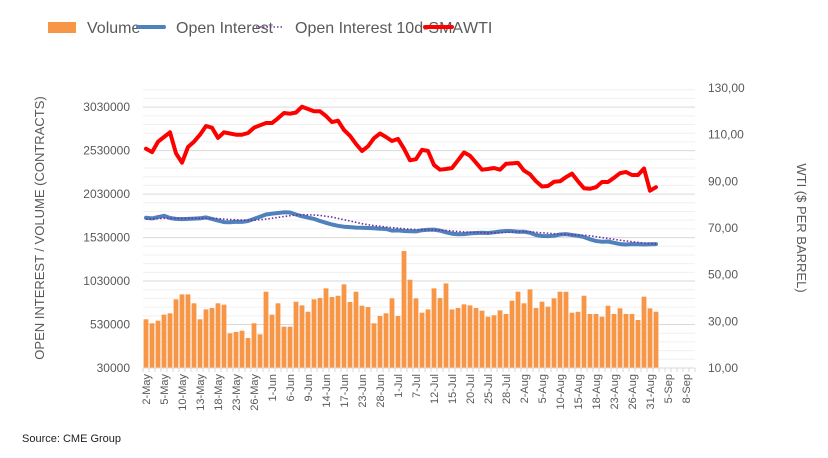 Image resolution: width=828 pixels, height=458 pixels. Describe the element at coordinates (723, 228) in the screenshot. I see `right-tick-label: 70,00` at that location.